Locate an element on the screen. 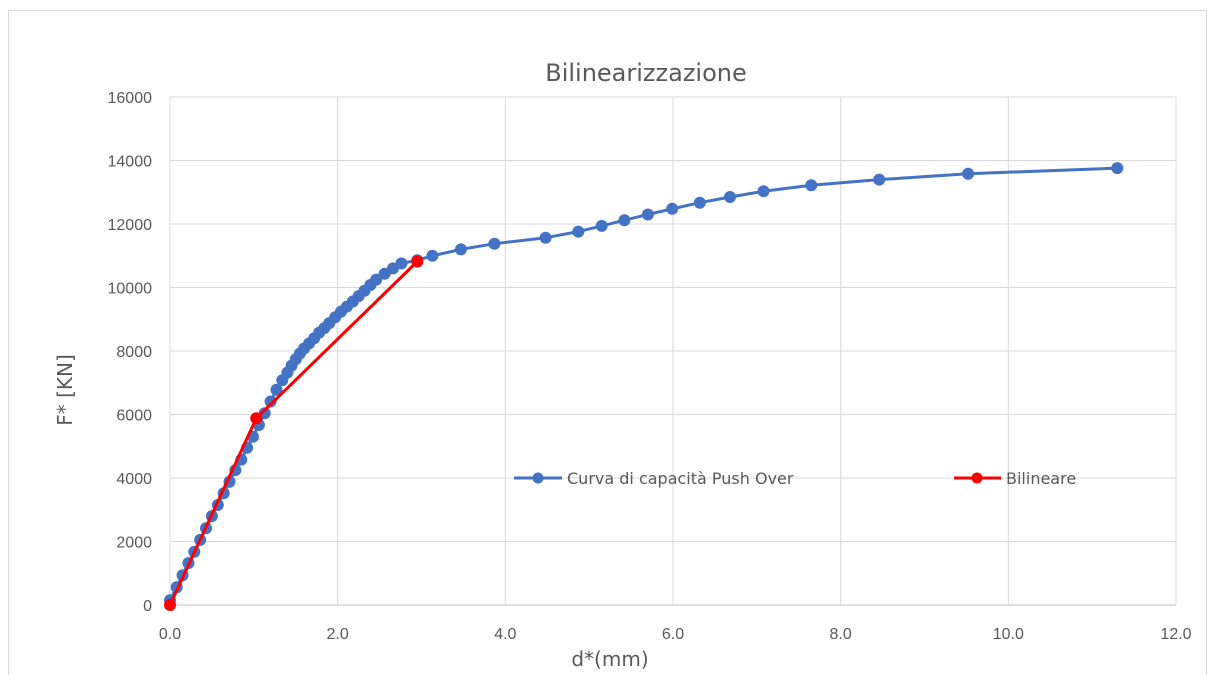 The width and height of the screenshot is (1215, 675). y-tick-label: 2000 is located at coordinates (134, 543).